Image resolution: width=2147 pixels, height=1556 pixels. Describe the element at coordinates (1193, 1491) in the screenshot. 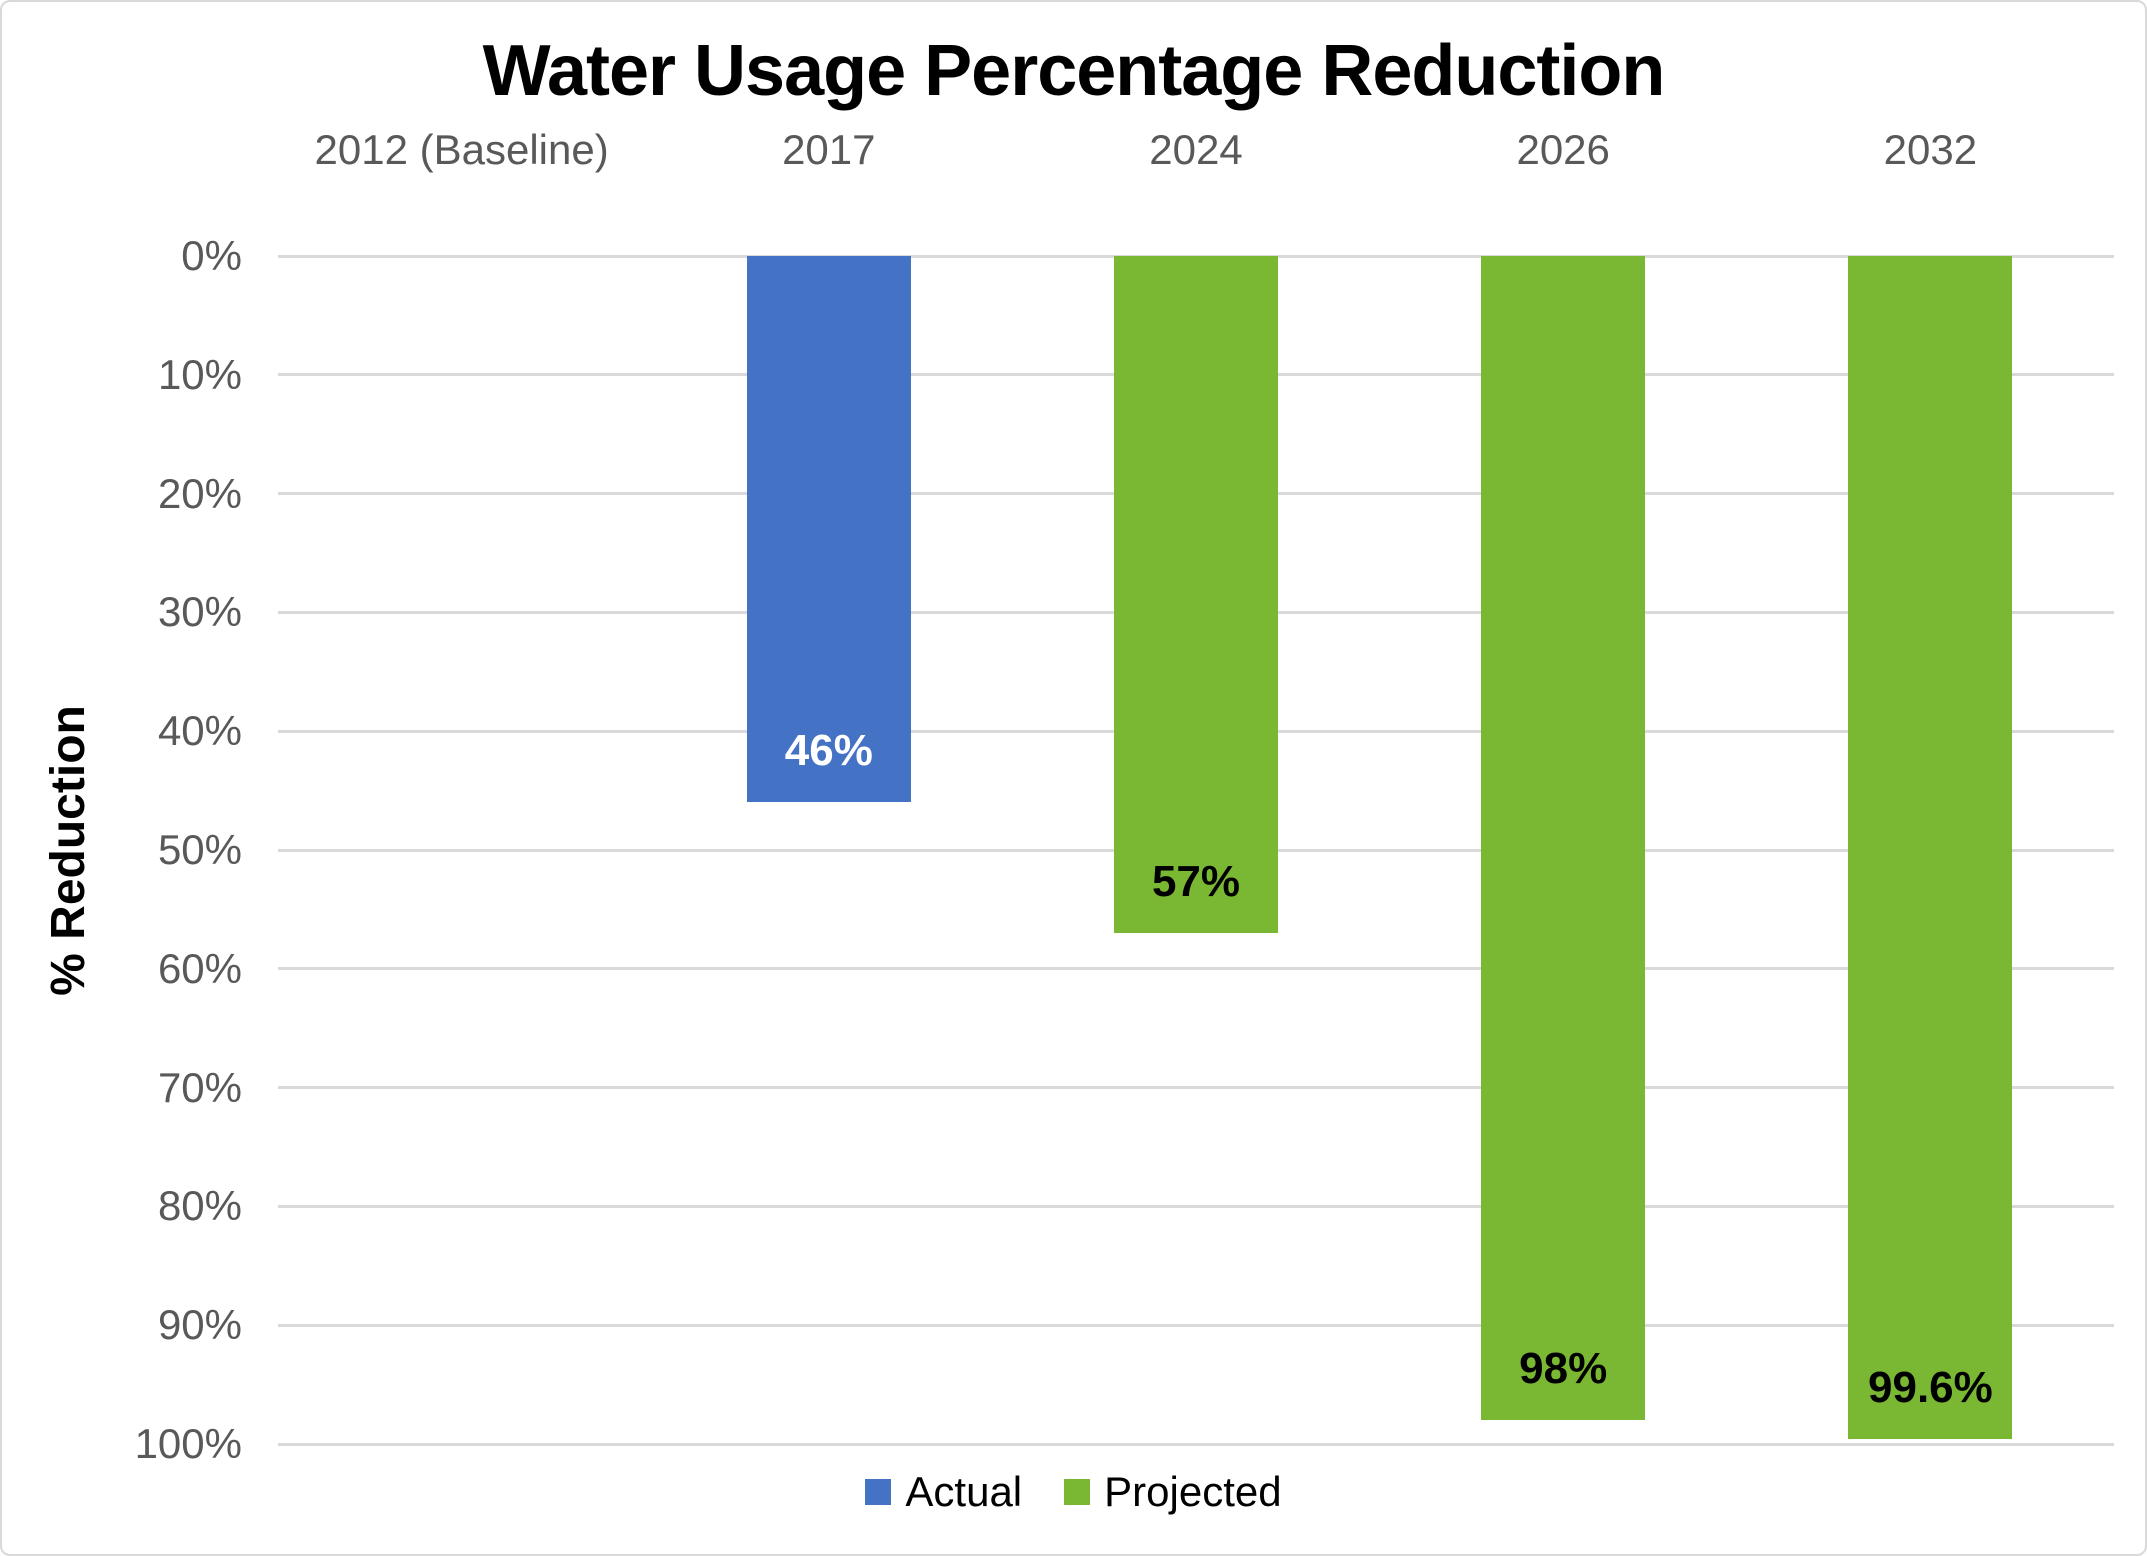

I see `legend-label-projected: Projected` at that location.